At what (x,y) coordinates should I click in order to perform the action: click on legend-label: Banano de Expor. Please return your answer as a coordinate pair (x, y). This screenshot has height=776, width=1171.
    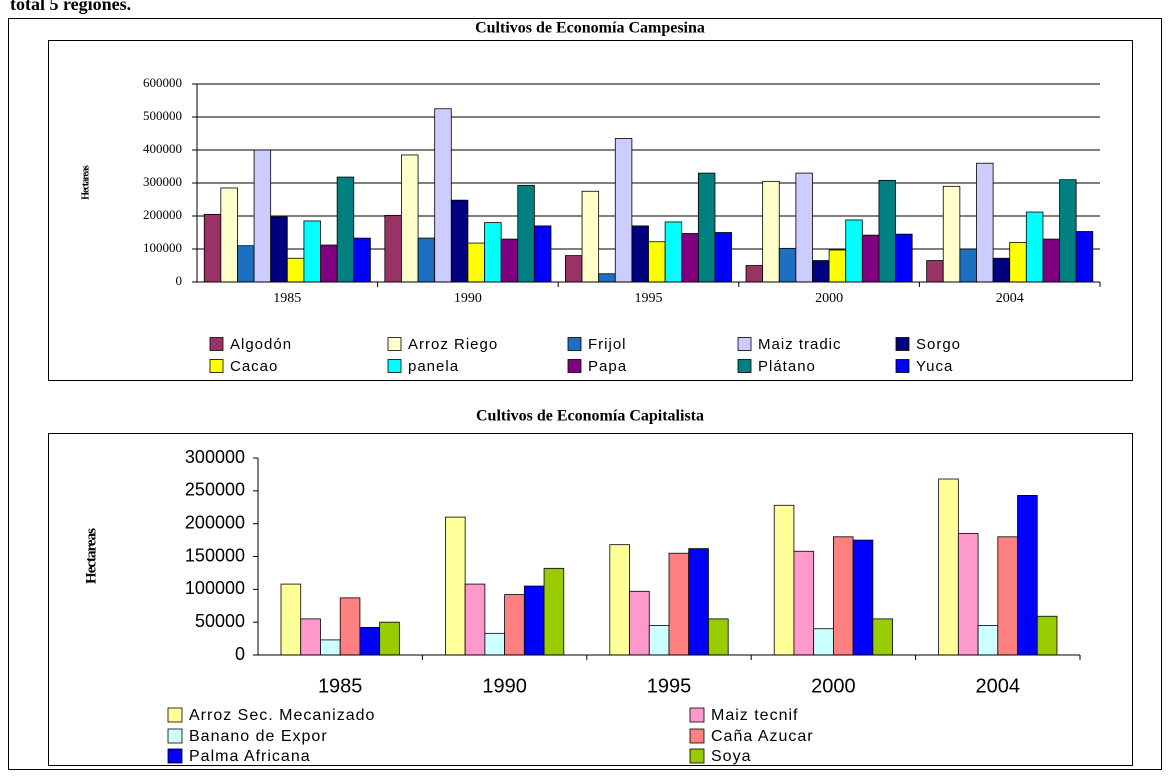
    Looking at the image, I should click on (258, 736).